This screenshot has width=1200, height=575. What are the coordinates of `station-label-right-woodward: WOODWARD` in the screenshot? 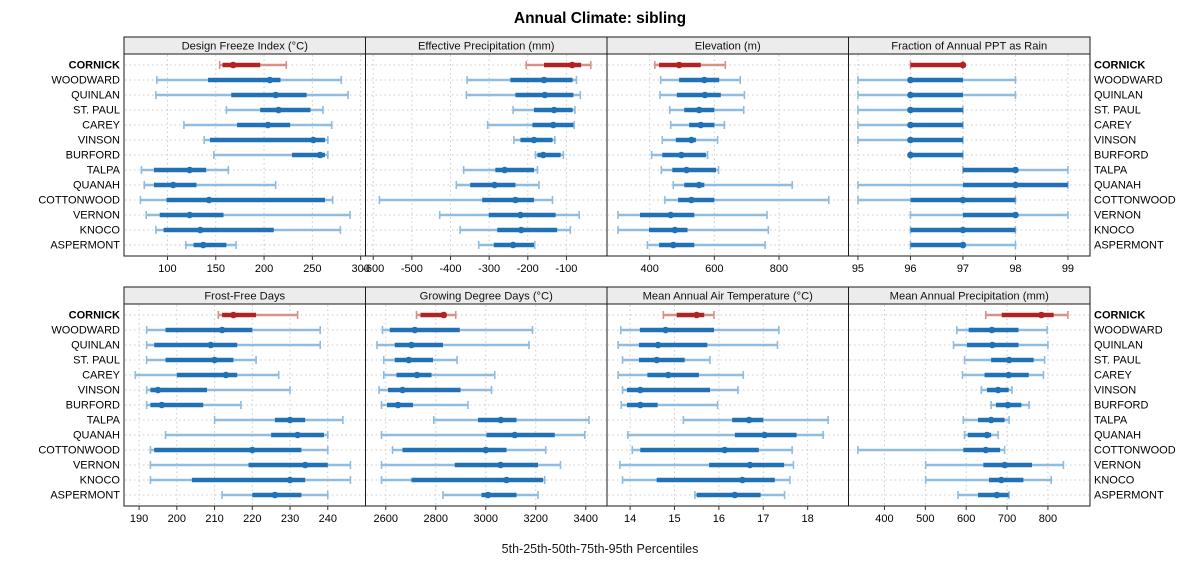 It's located at (1128, 81).